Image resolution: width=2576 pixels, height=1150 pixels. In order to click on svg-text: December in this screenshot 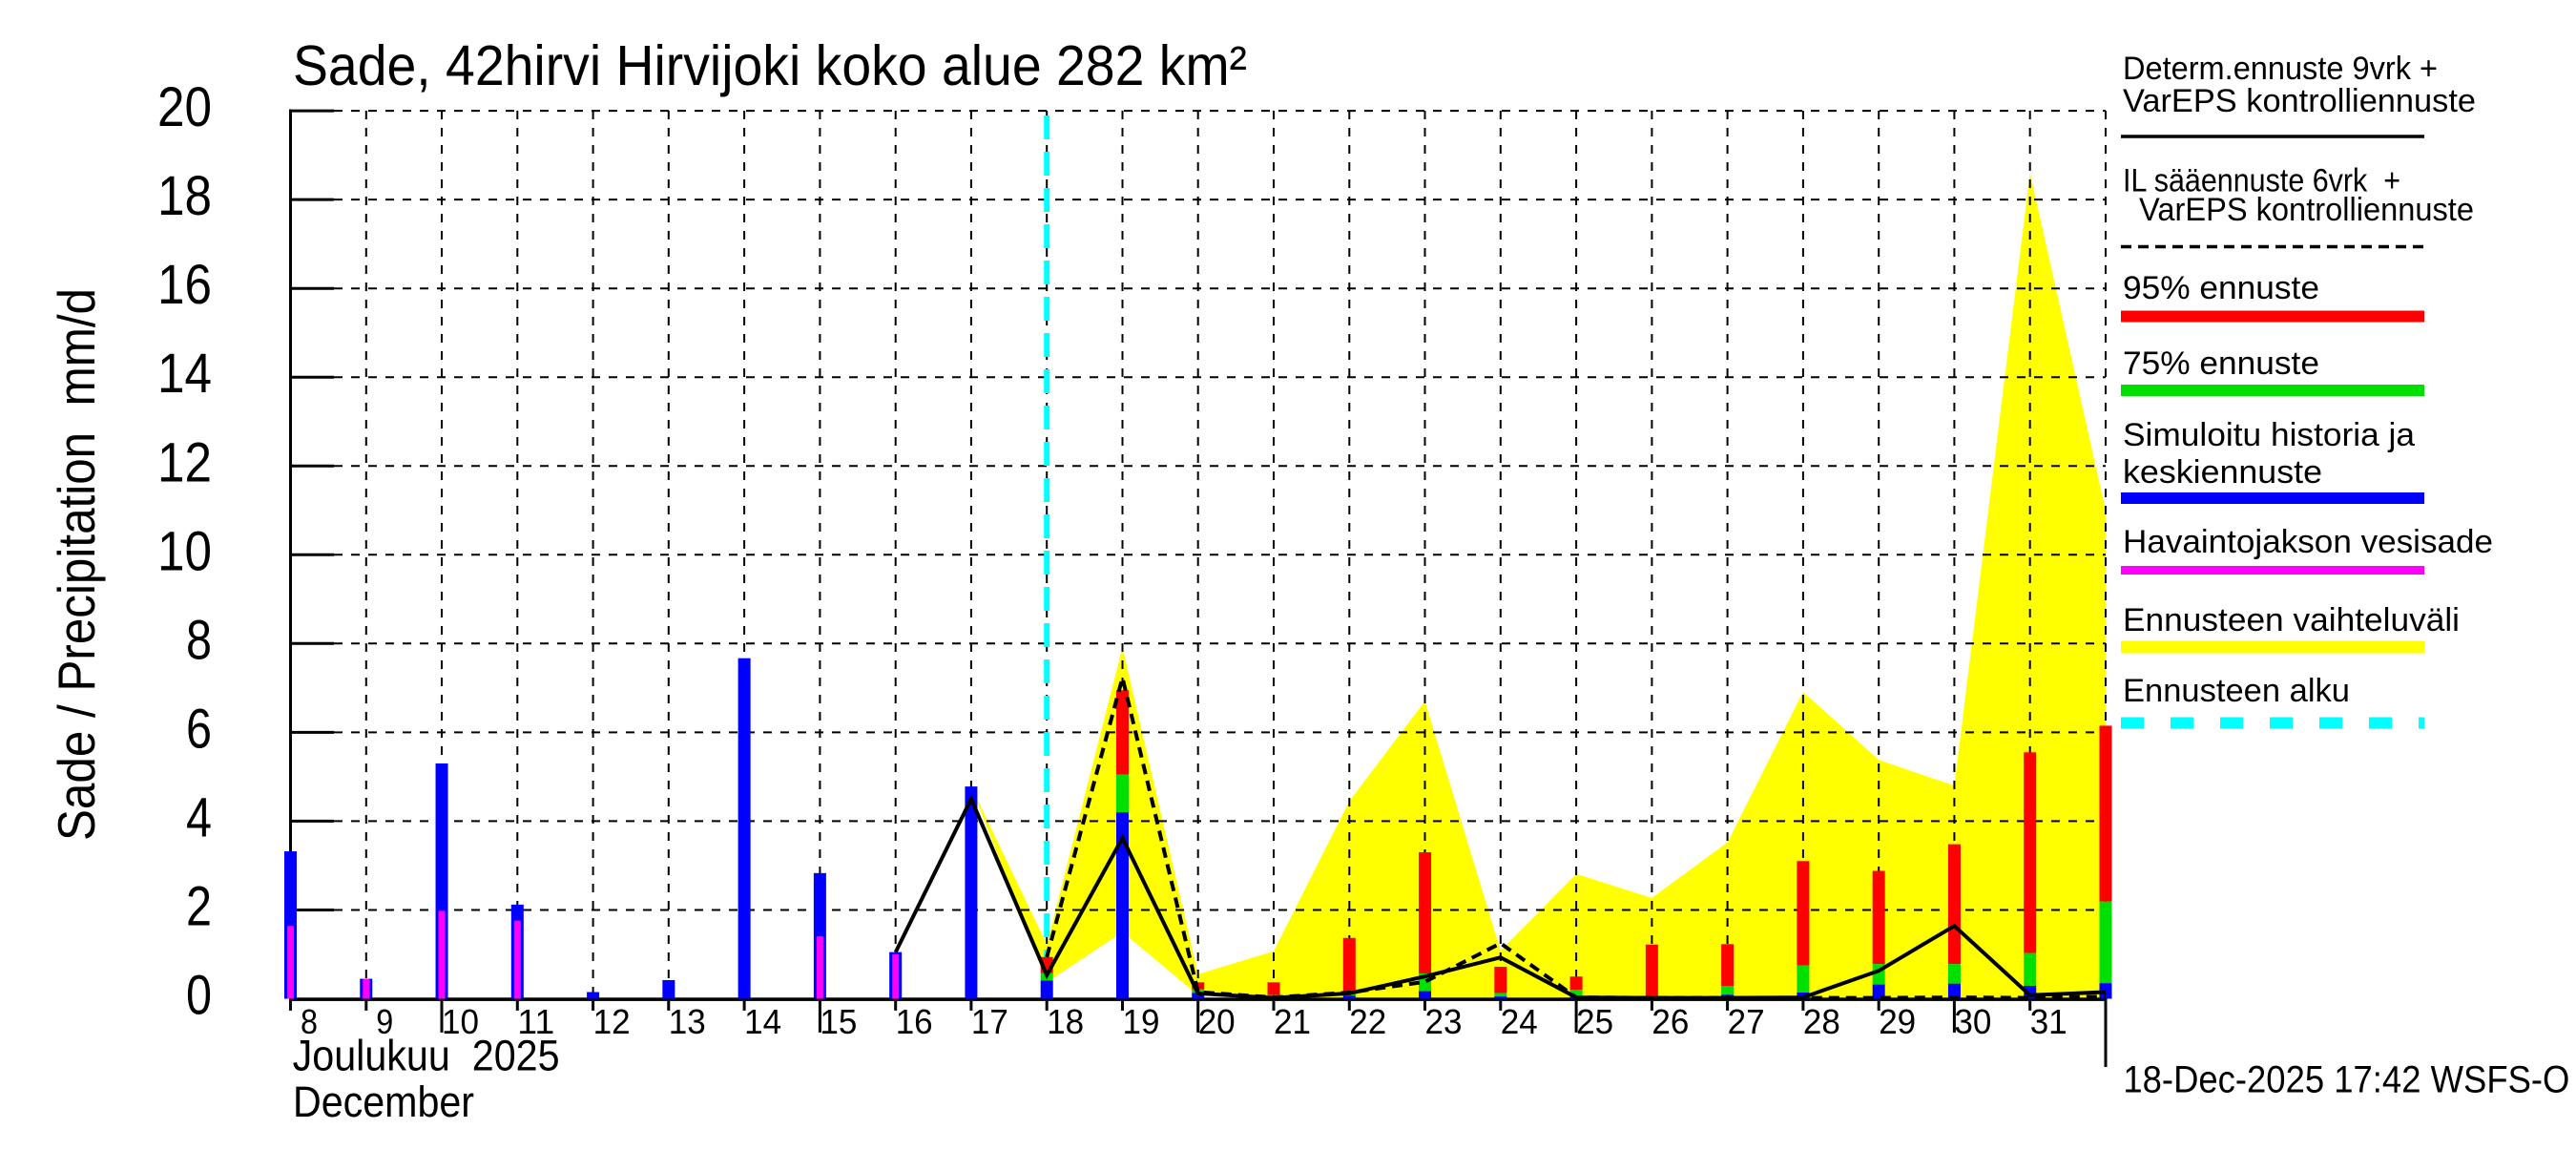, I will do `click(383, 1101)`.